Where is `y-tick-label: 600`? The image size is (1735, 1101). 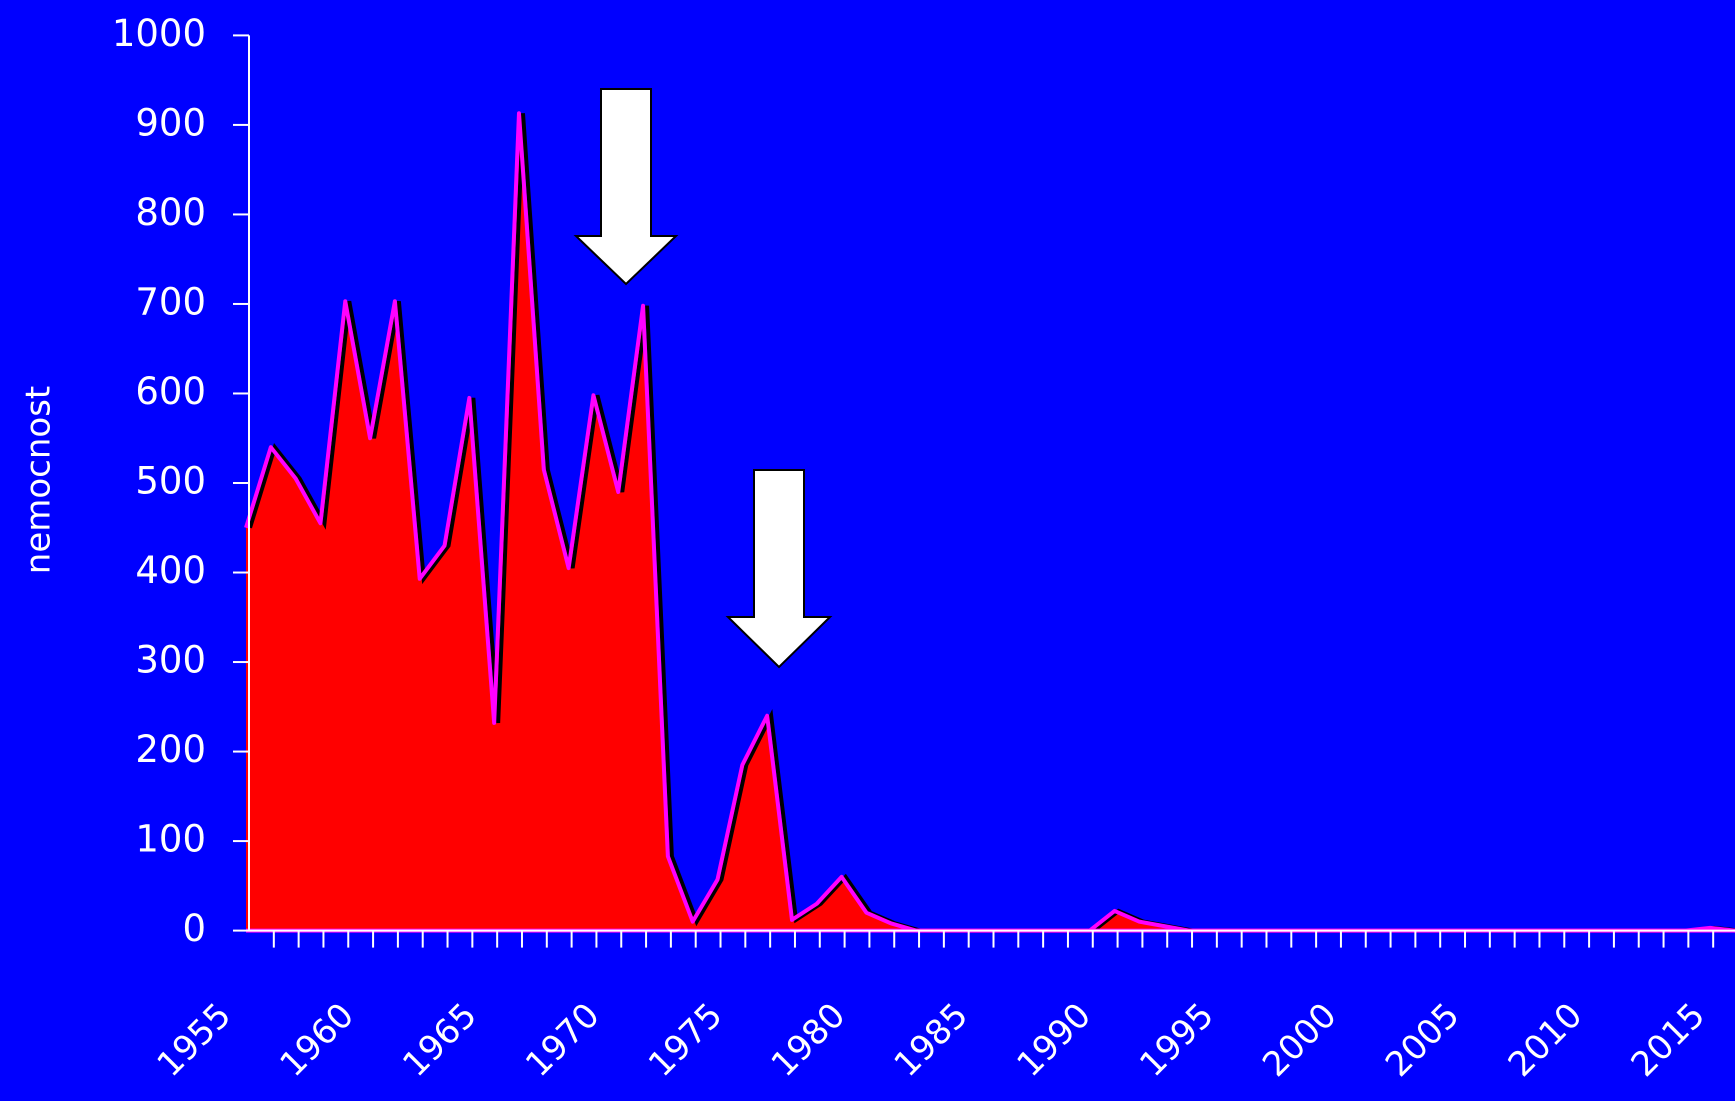 y-tick-label: 600 is located at coordinates (170, 391).